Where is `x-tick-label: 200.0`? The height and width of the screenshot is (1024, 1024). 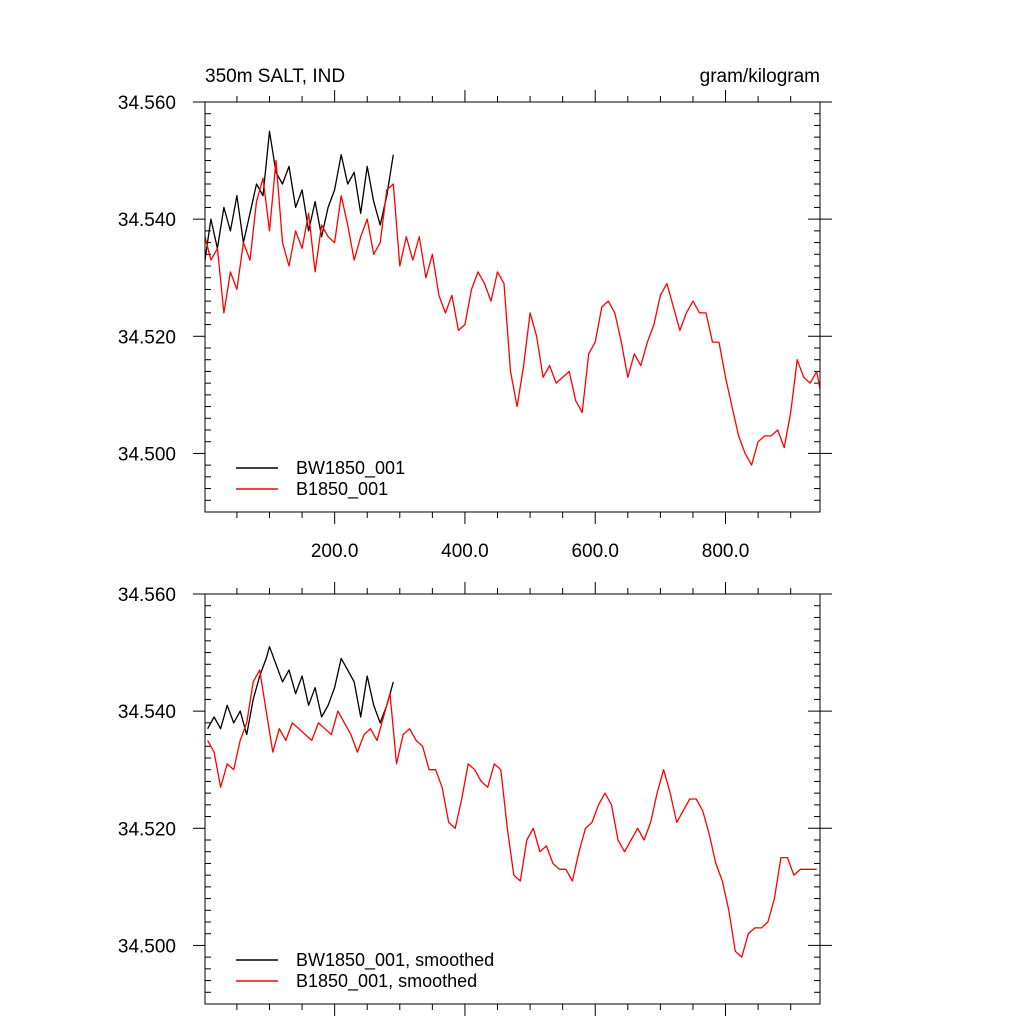
x-tick-label: 200.0 is located at coordinates (335, 551).